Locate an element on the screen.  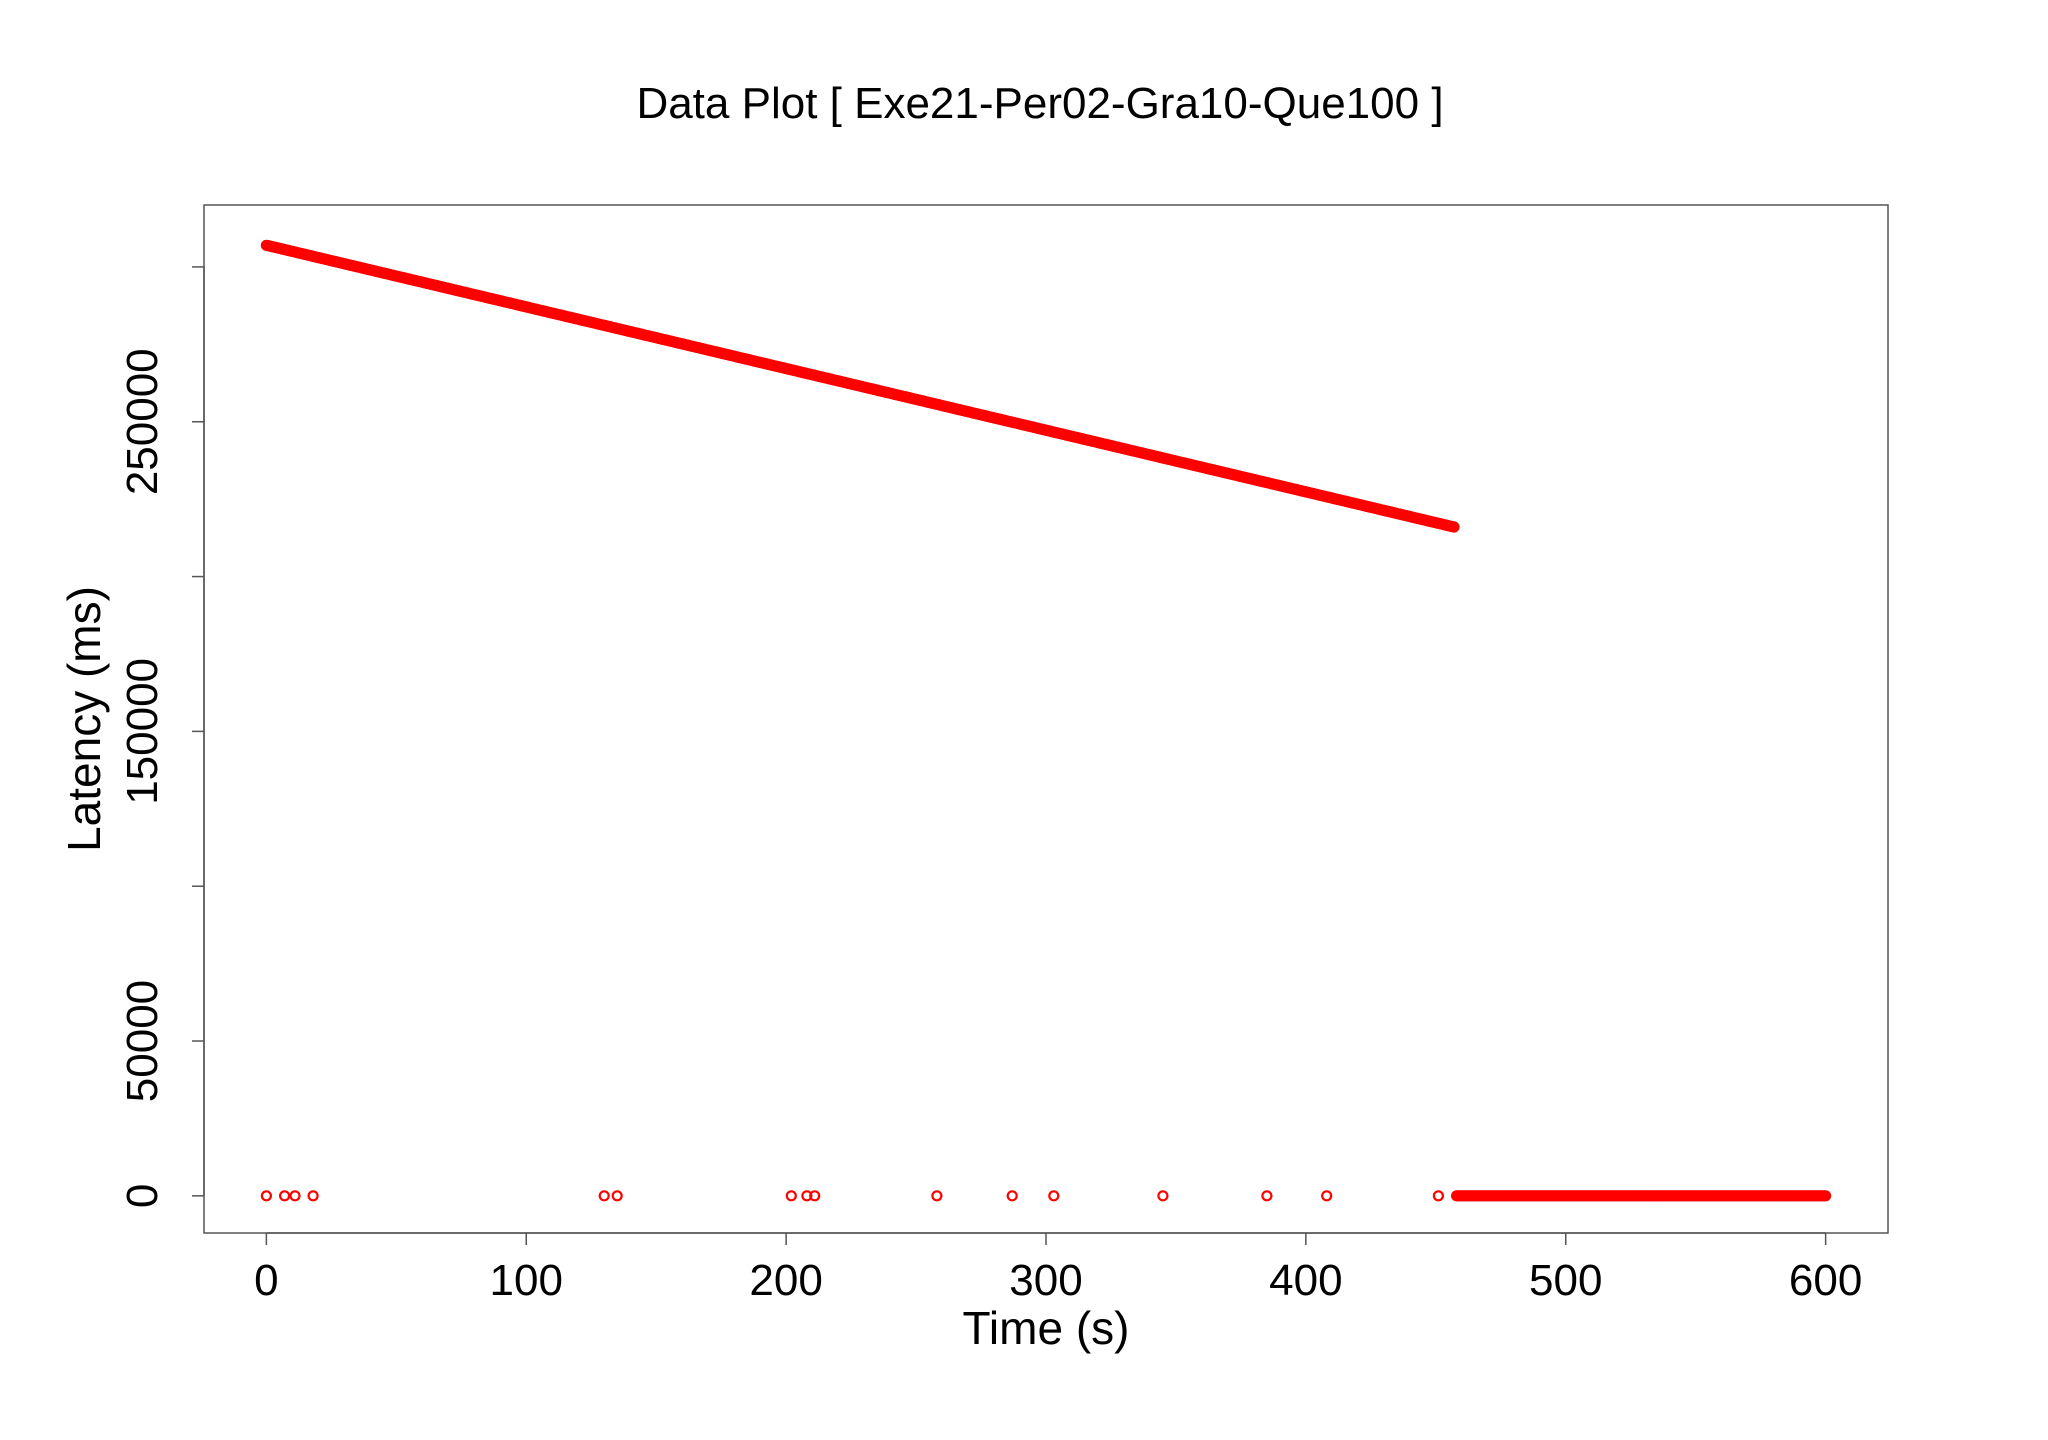
x-tick-label: 600 is located at coordinates (1825, 1280).